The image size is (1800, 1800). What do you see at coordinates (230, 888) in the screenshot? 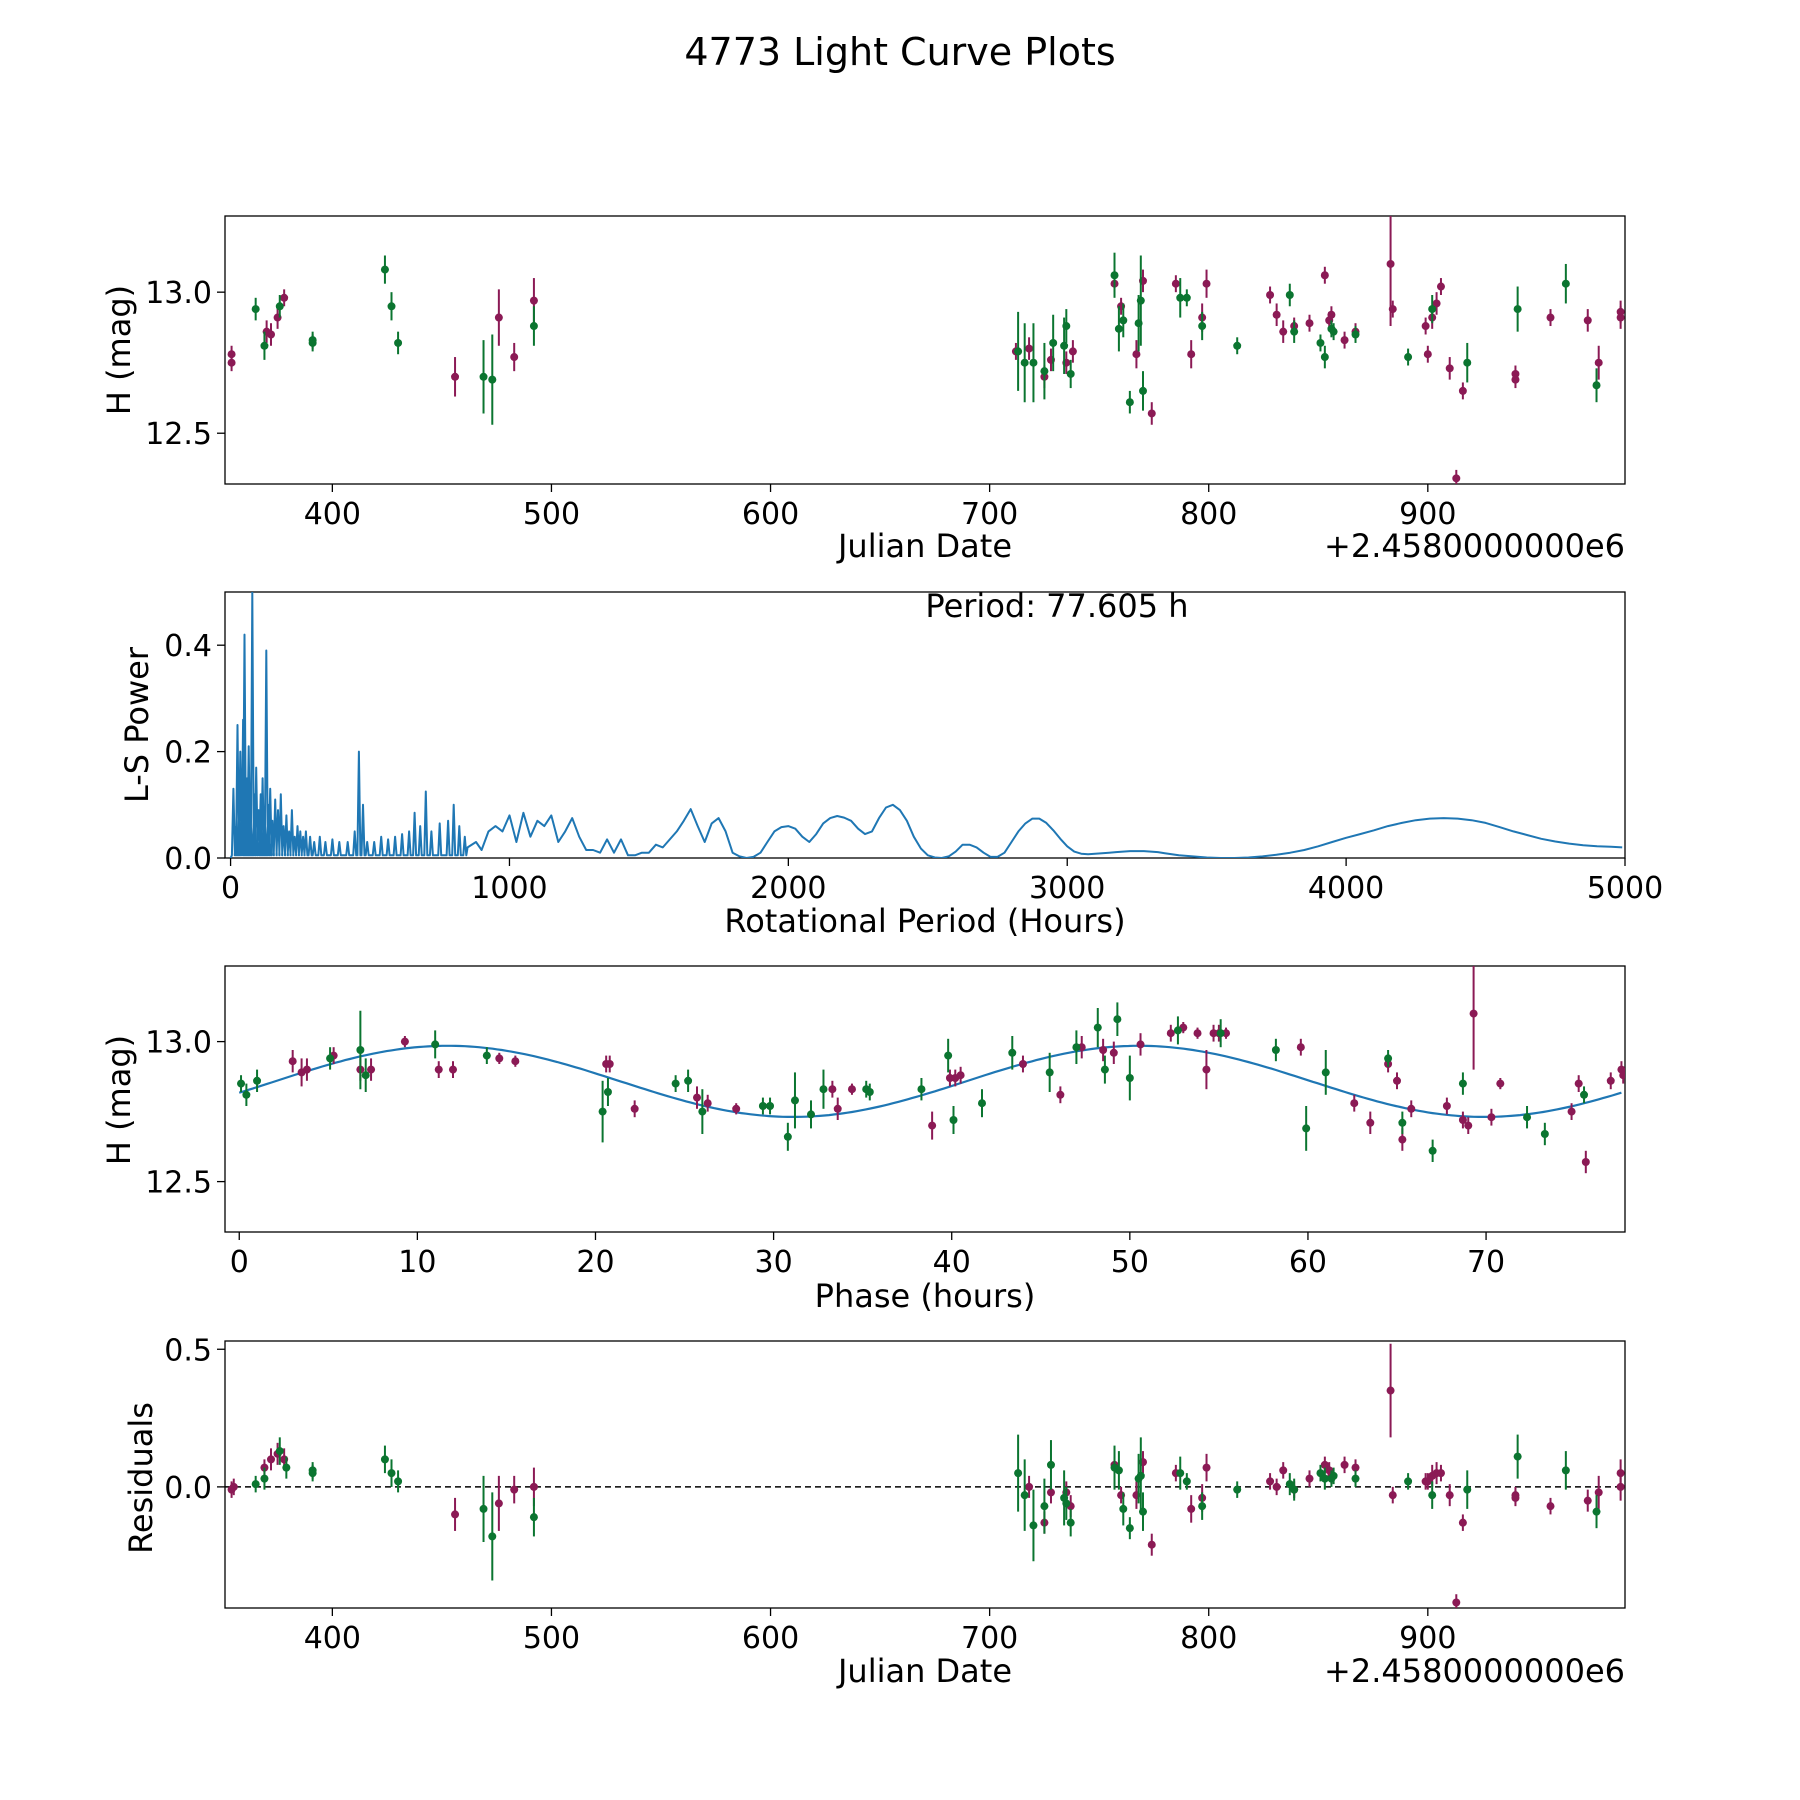
I see `periodogram-xtick-label: 0` at bounding box center [230, 888].